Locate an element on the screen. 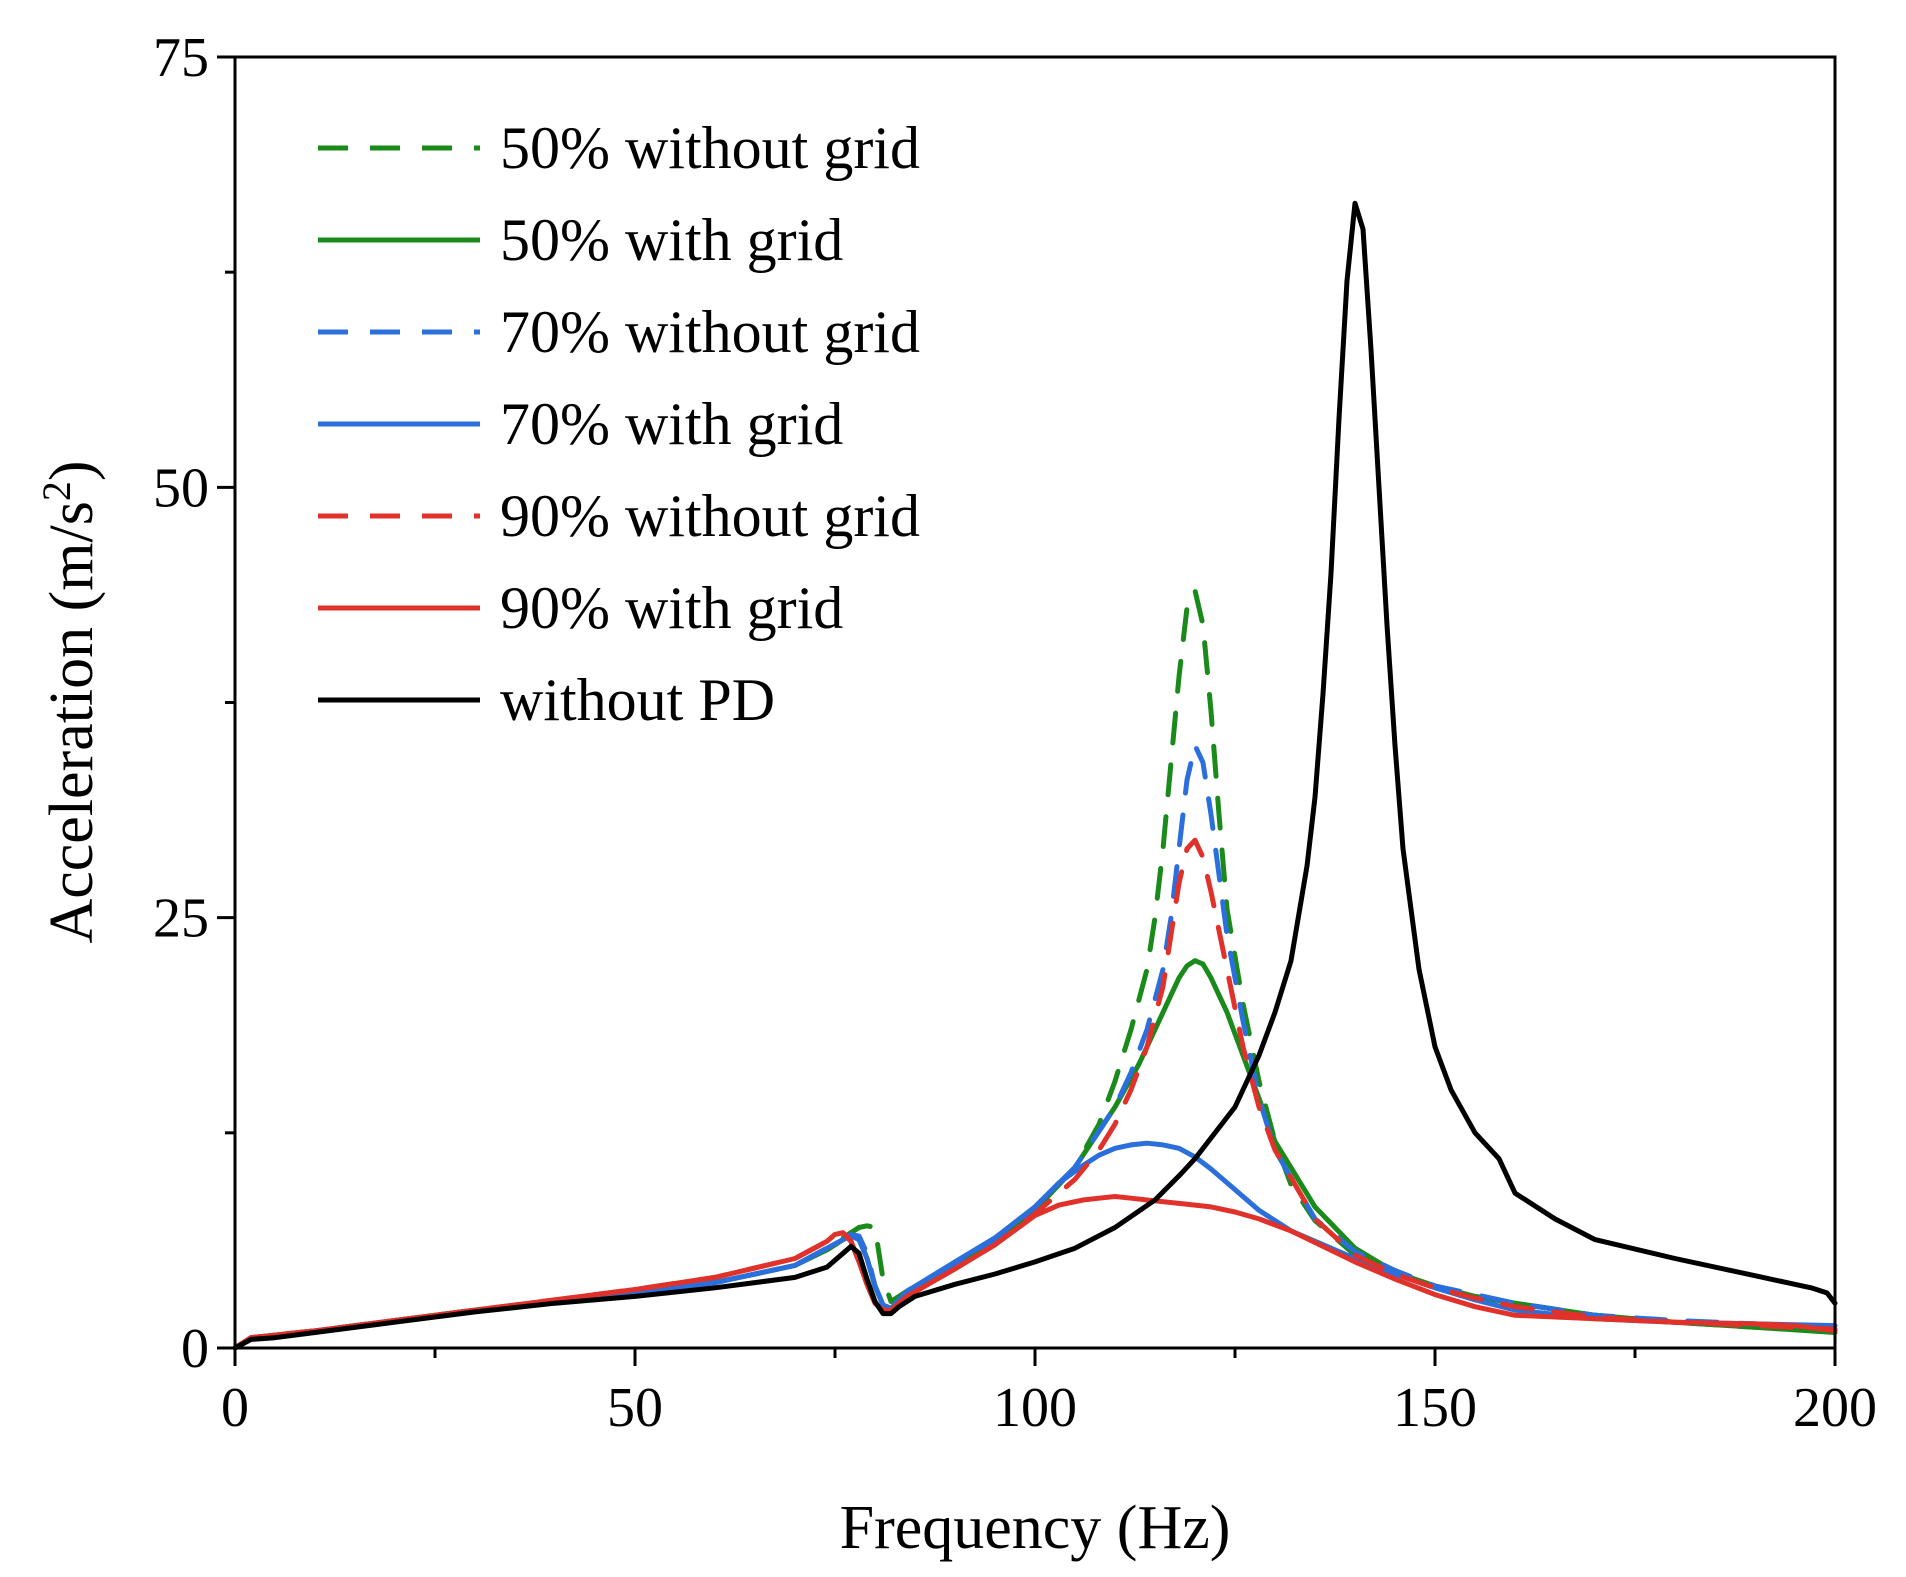 This screenshot has height=1577, width=1906. legend-label: 70% with grid is located at coordinates (671, 424).